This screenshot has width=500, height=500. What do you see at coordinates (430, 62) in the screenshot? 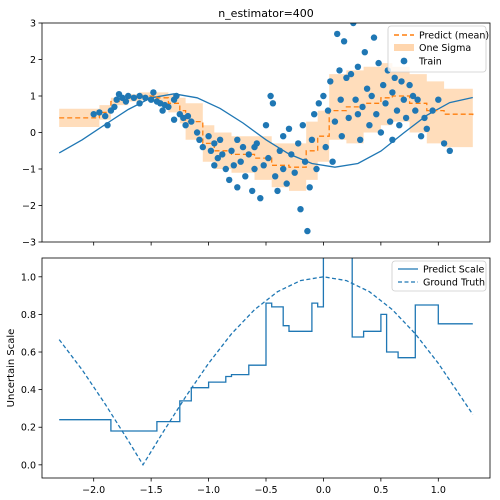
I see `legend-train-label: Train` at bounding box center [430, 62].